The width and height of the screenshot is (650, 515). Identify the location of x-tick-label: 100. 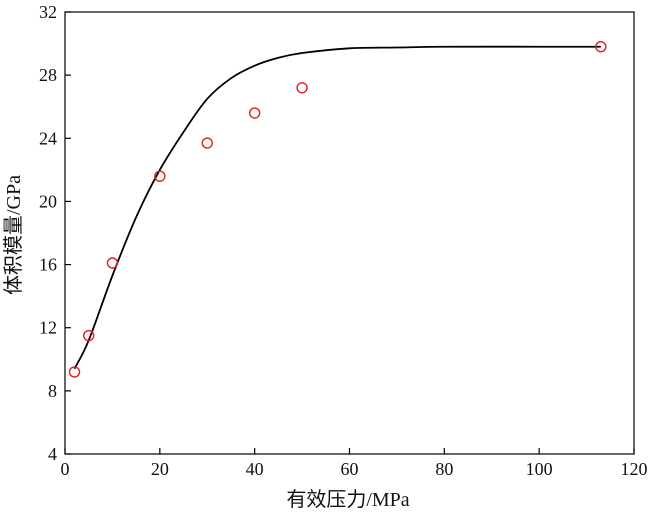
(539, 469).